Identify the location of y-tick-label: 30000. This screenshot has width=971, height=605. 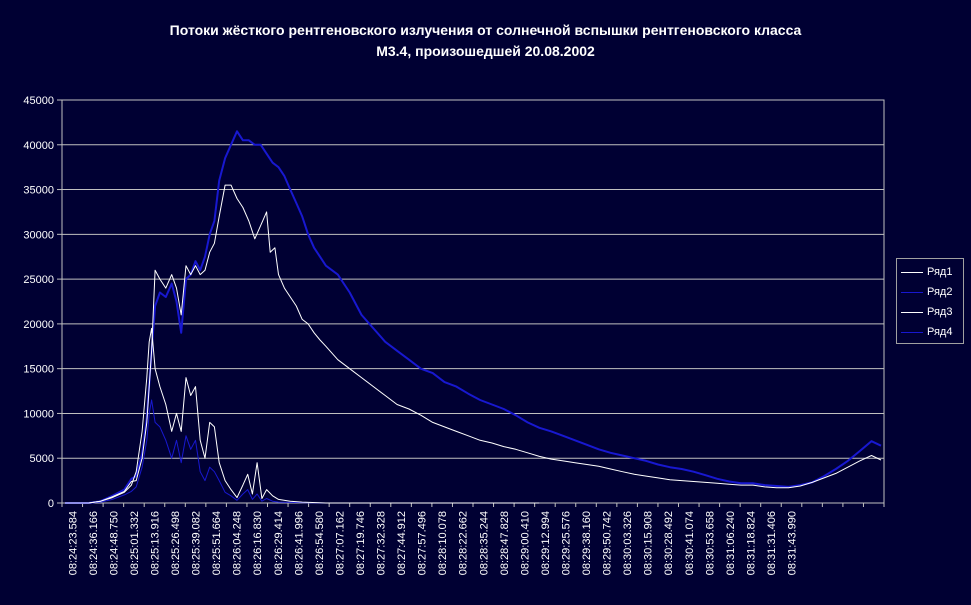
(38, 235).